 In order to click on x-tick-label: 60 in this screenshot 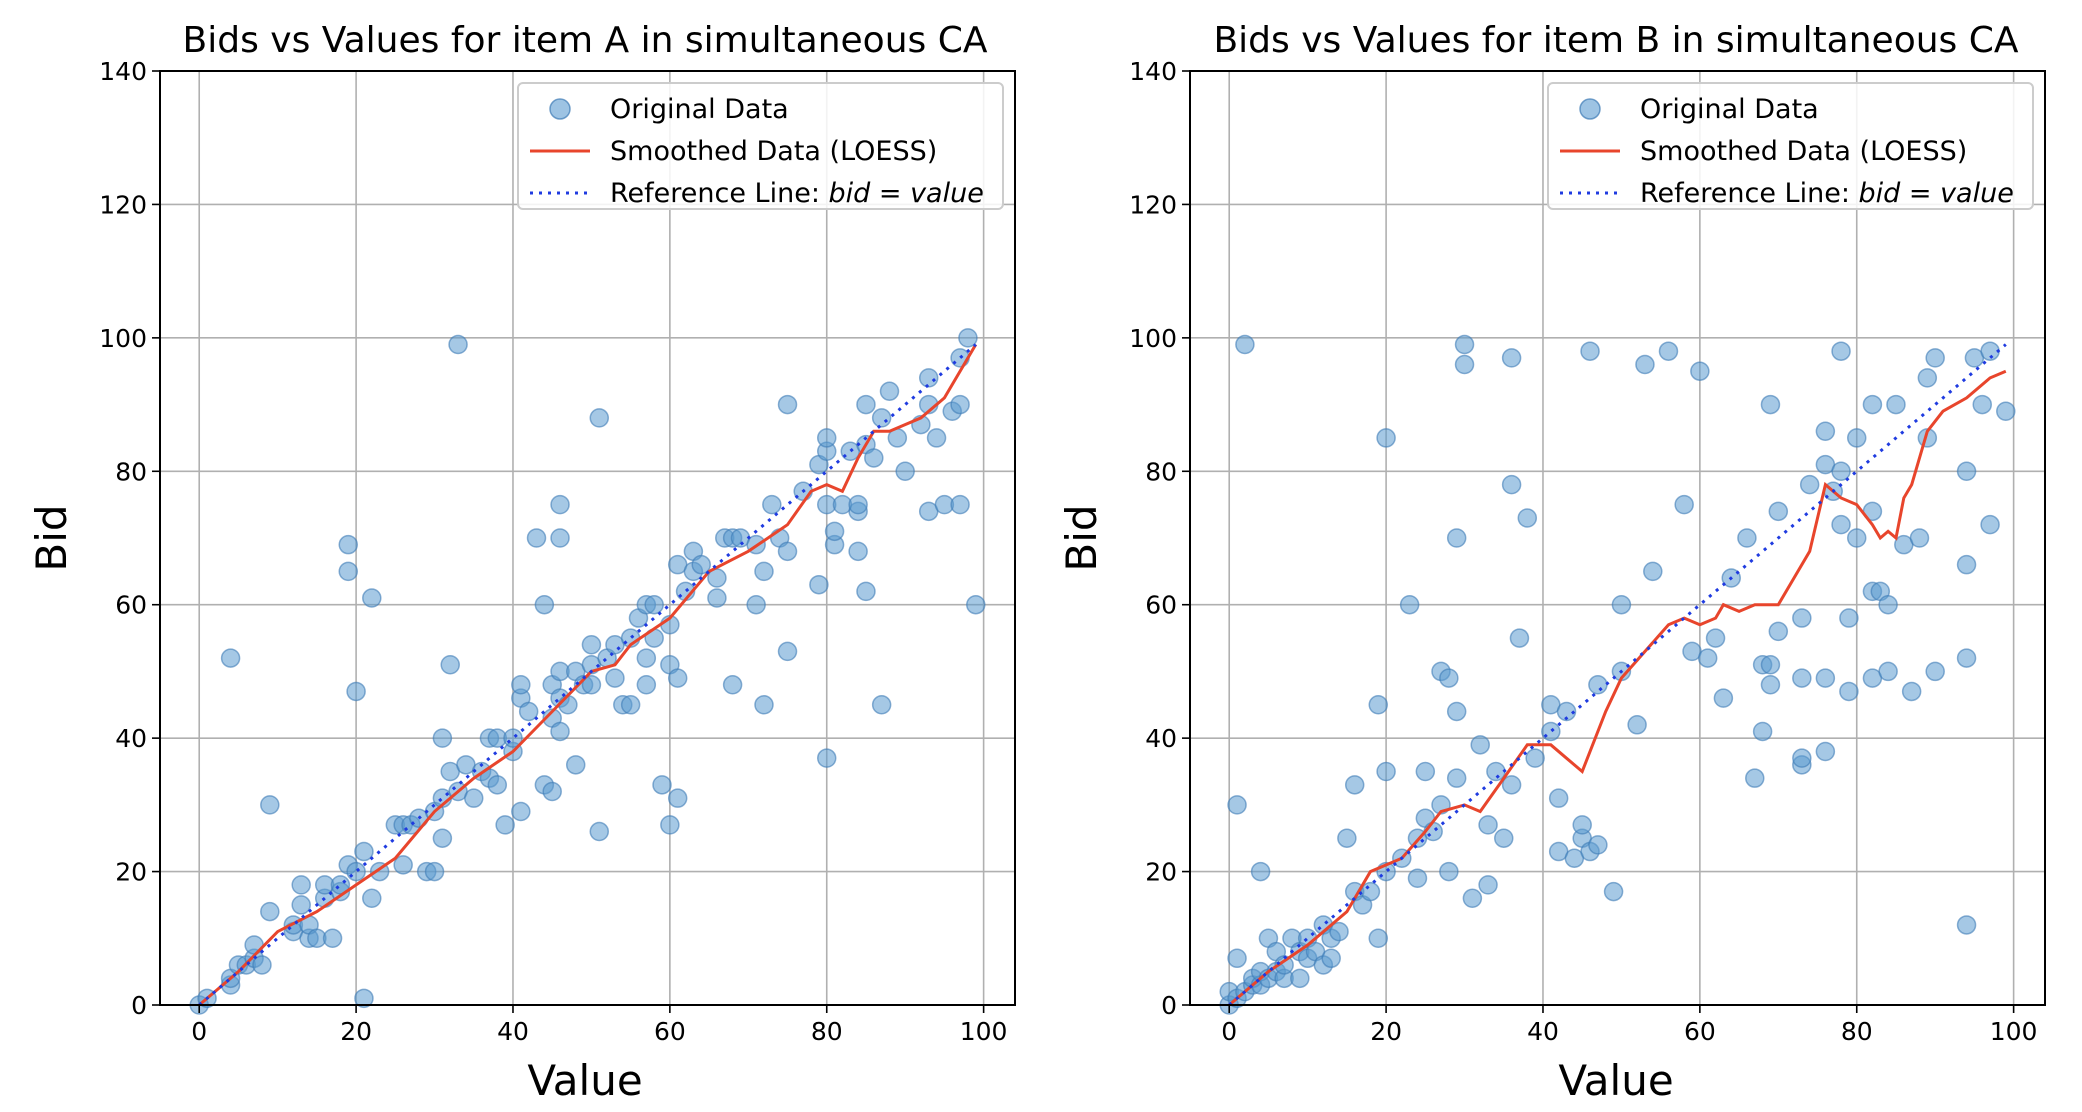, I will do `click(670, 1031)`.